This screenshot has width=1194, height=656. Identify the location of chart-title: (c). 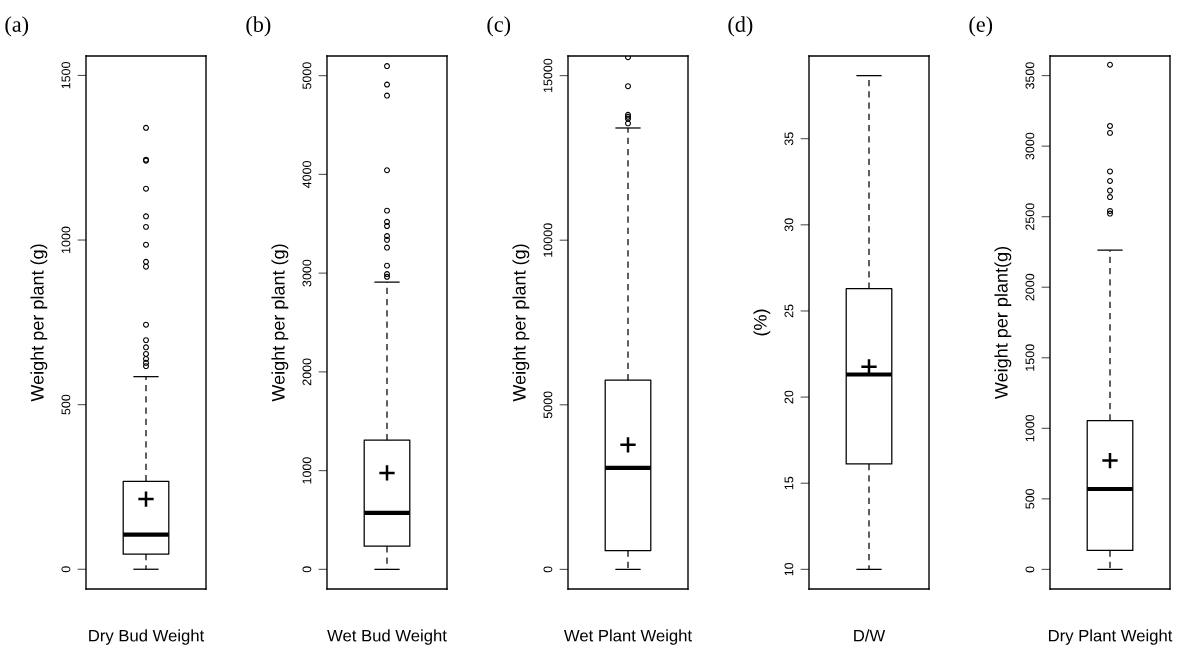
(499, 26).